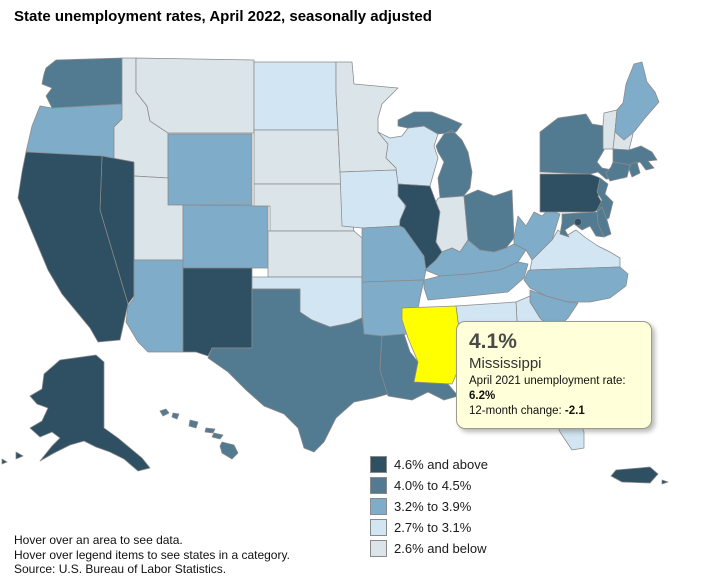  What do you see at coordinates (199, 434) in the screenshot?
I see `state-hawaii` at bounding box center [199, 434].